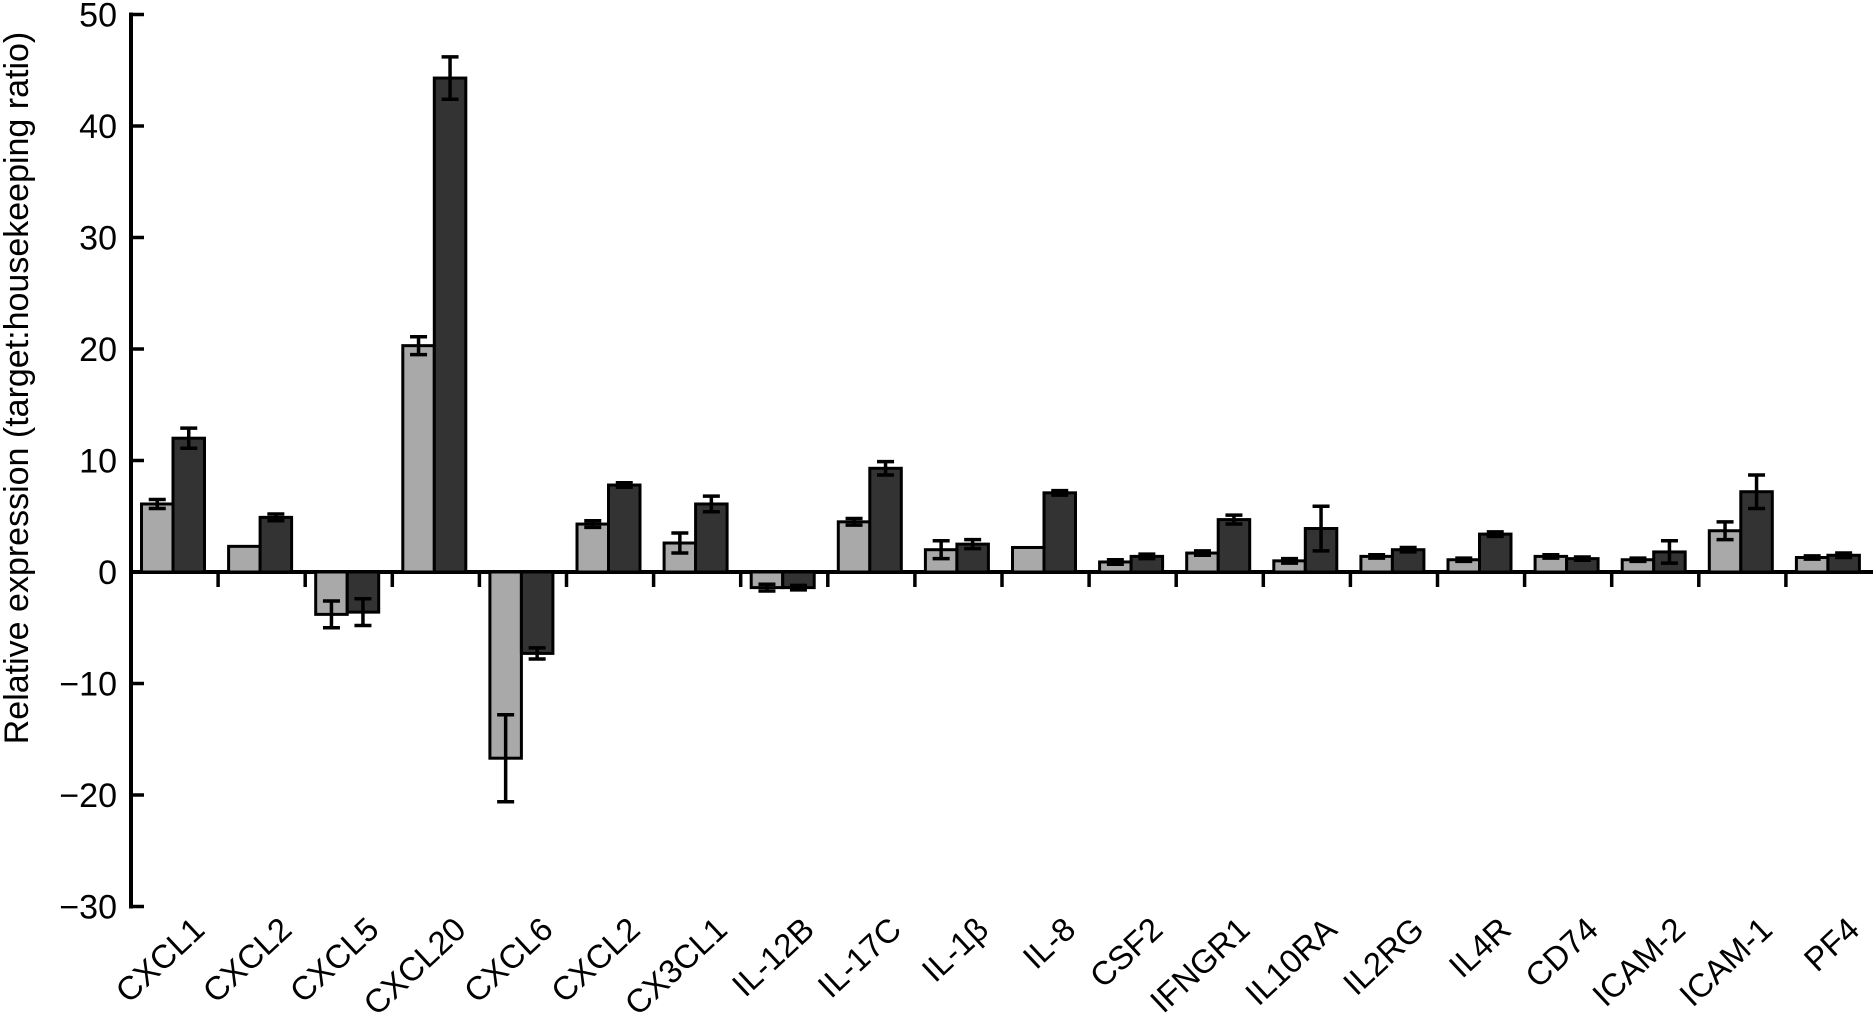  I want to click on x-tick-label: ICAM-1, so click(1725, 961).